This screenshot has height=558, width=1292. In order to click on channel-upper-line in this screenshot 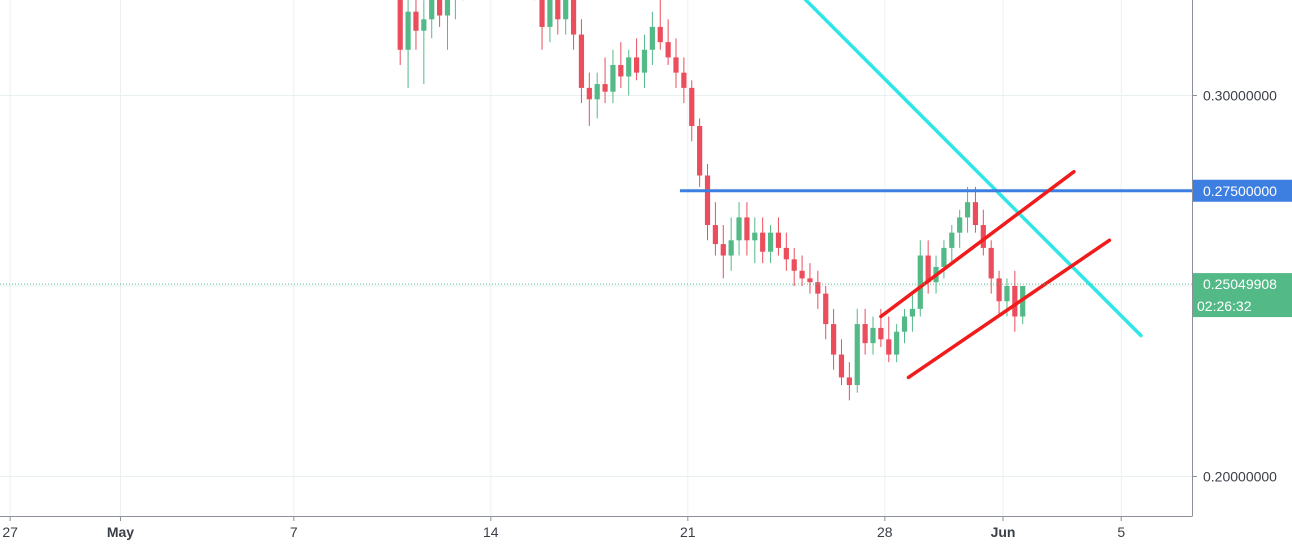, I will do `click(977, 244)`.